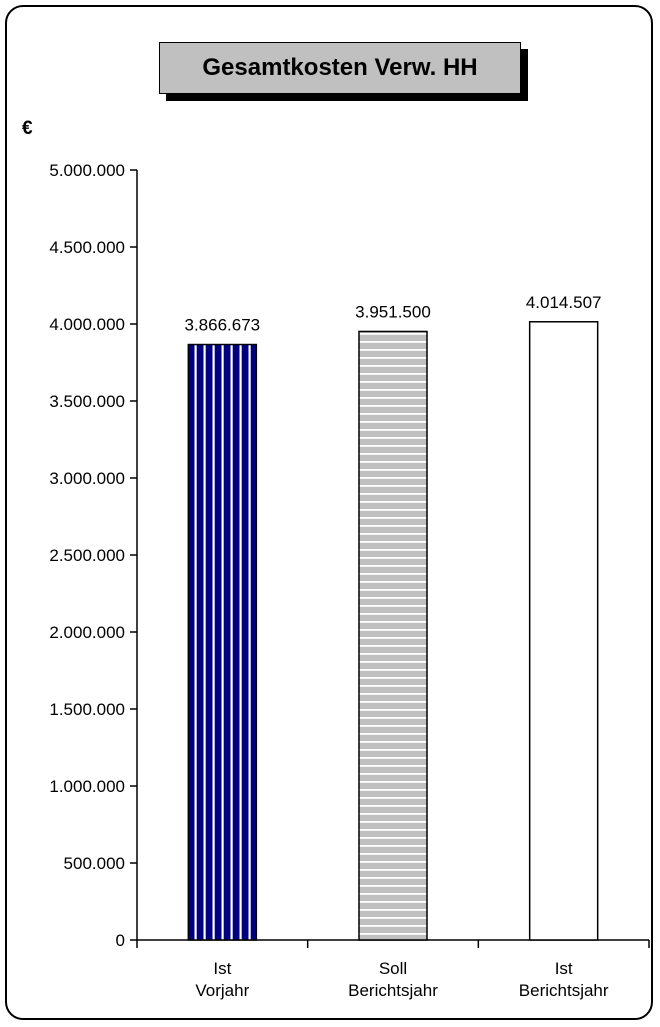  I want to click on y-tick-label: 3.500.000, so click(87, 401).